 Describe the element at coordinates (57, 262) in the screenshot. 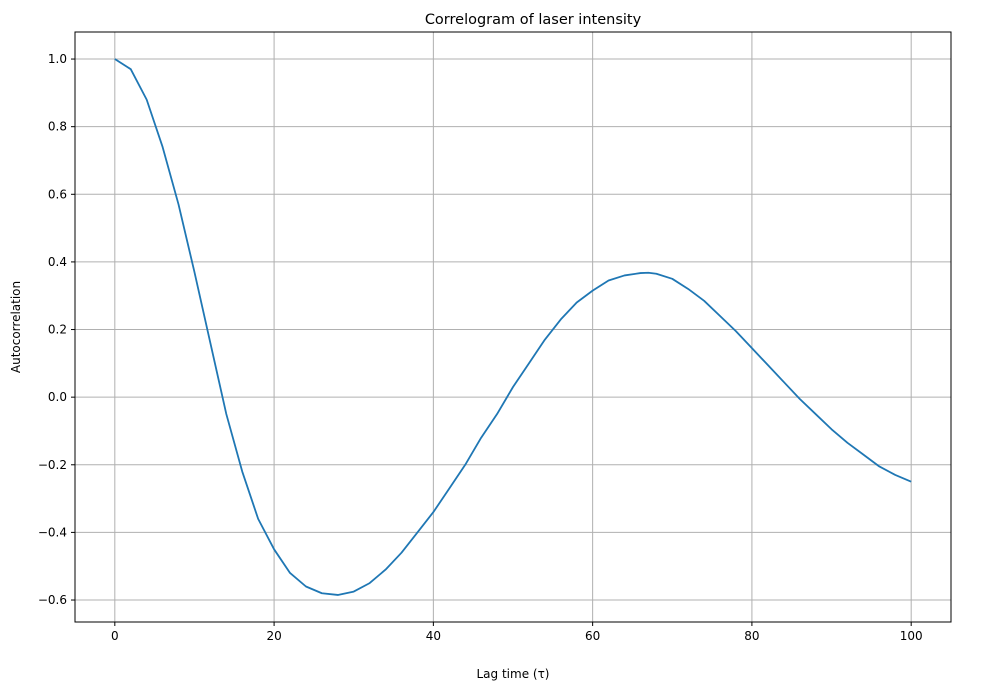

I see `y-tick-label: 0.4` at that location.